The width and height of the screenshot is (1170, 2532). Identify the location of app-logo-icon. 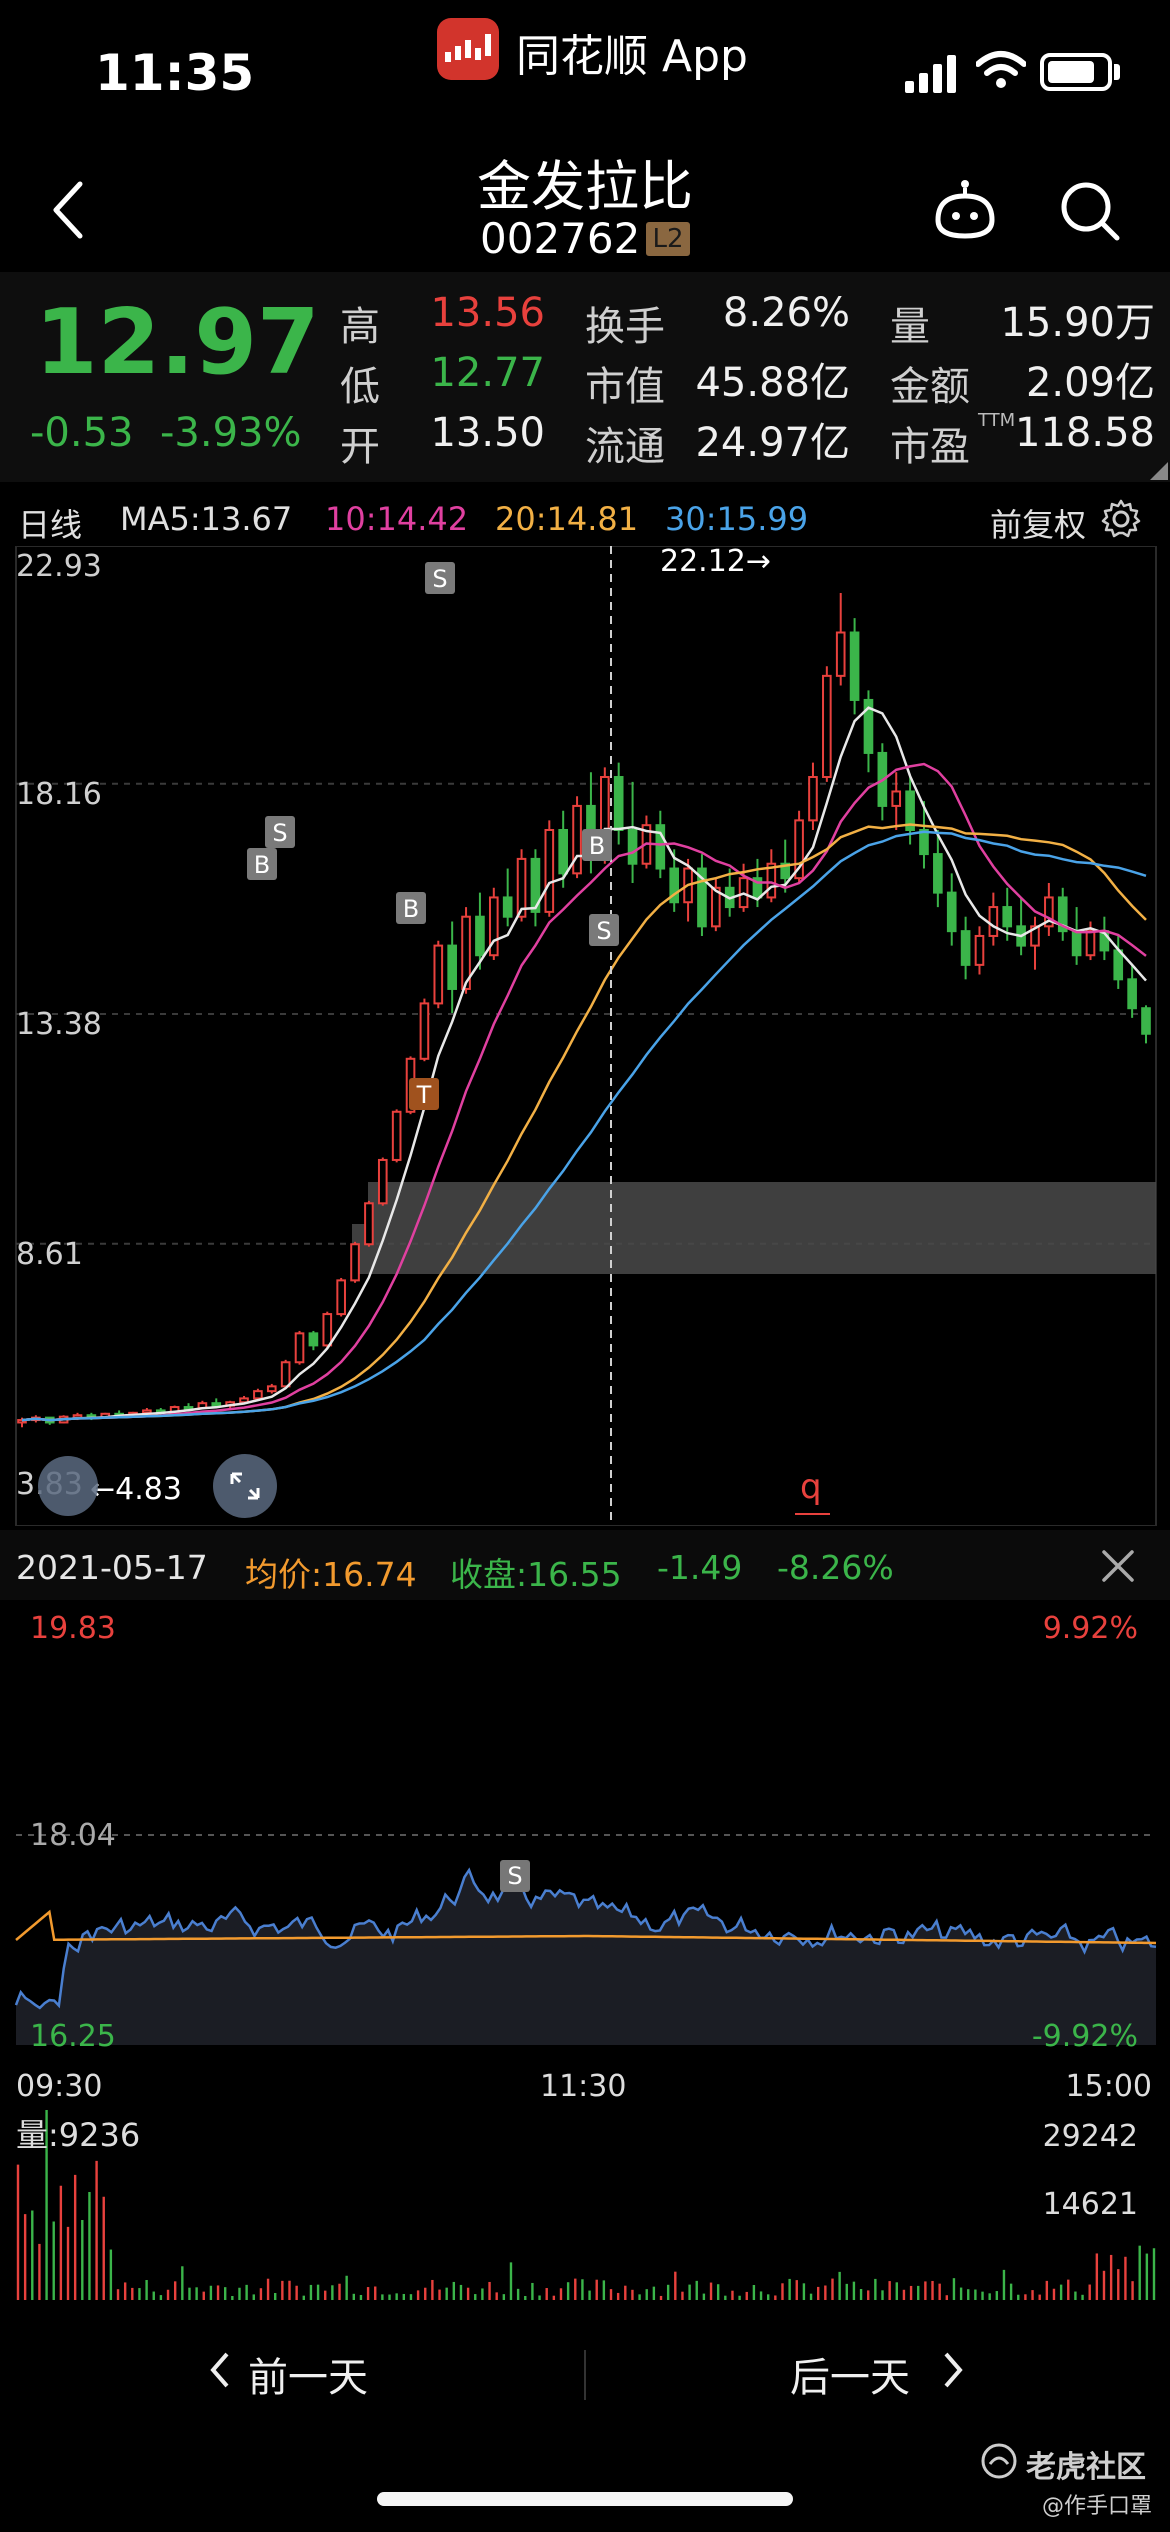
(468, 49).